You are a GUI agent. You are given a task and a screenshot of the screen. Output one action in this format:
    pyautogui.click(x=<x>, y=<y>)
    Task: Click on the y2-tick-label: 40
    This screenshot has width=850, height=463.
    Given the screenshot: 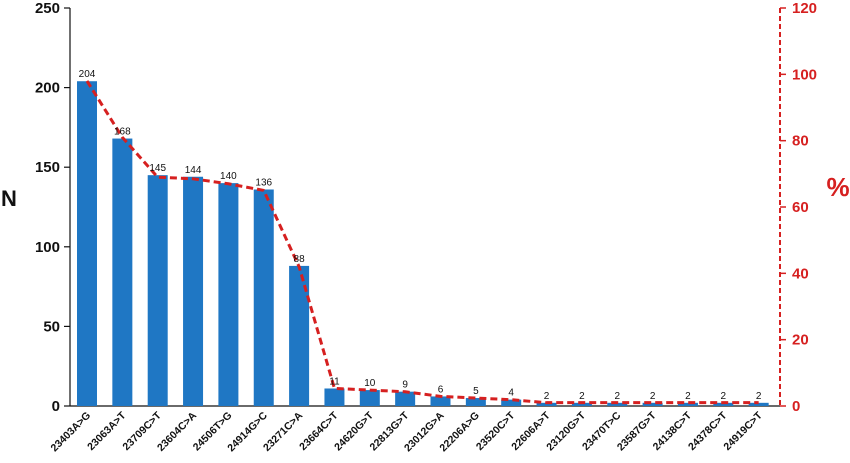 What is the action you would take?
    pyautogui.click(x=800, y=273)
    